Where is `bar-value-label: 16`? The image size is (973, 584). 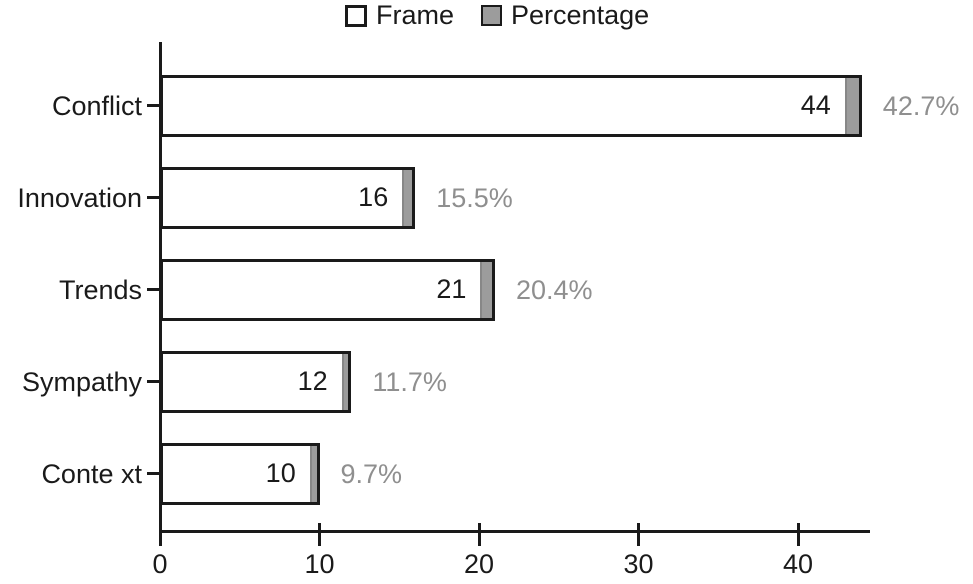
bar-value-label: 16 is located at coordinates (373, 197).